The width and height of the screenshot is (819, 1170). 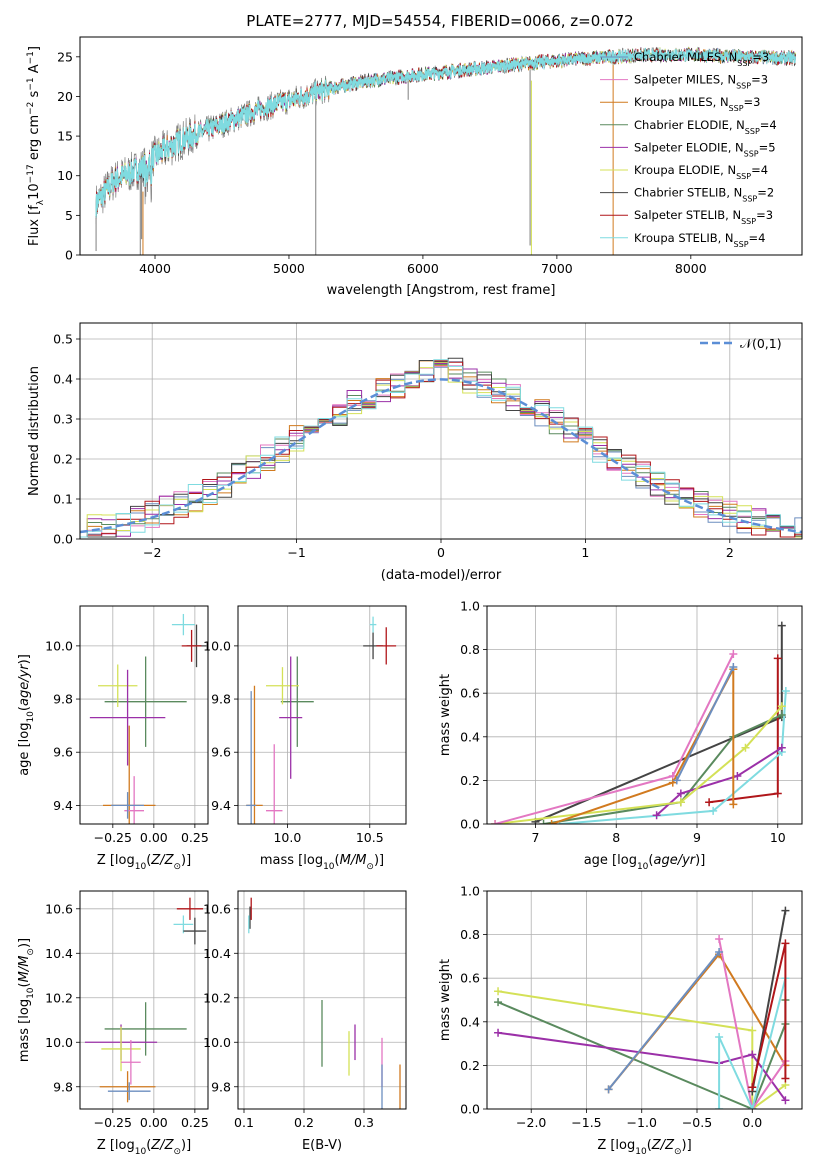 What do you see at coordinates (701, 59) in the screenshot?
I see `legend-entry: Chabrier MILES, NSSP=3` at bounding box center [701, 59].